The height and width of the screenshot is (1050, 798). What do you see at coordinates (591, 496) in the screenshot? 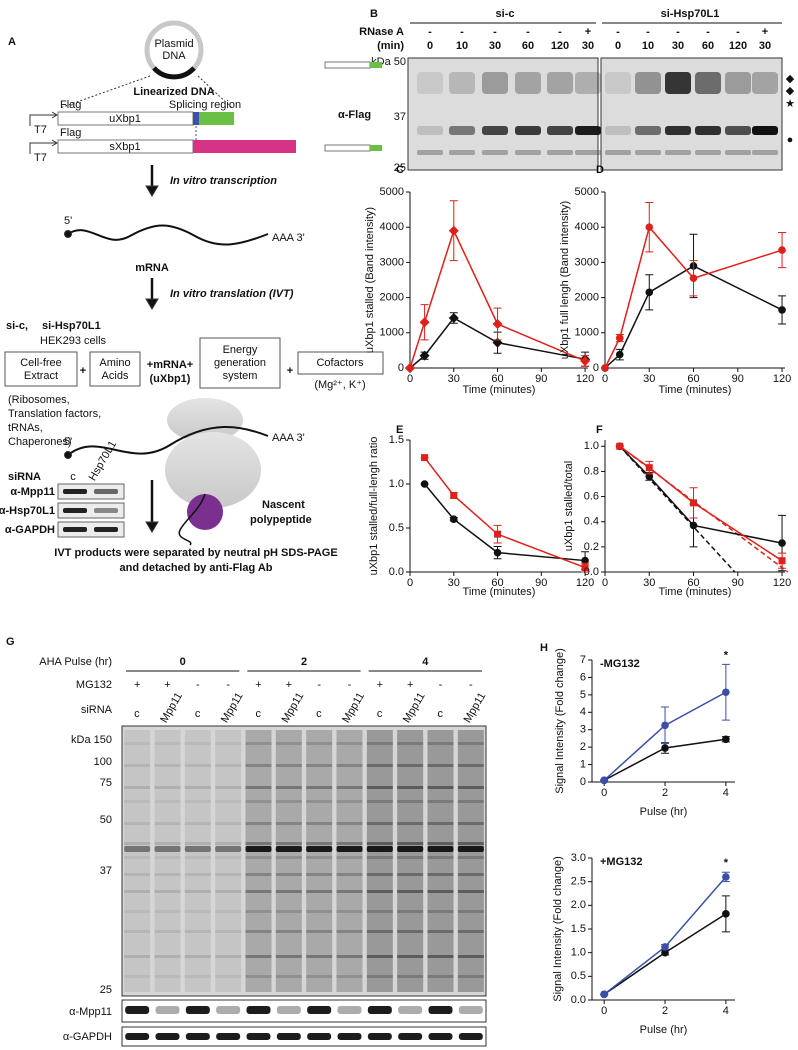
I see `y-tick-label: 0.6` at bounding box center [591, 496].